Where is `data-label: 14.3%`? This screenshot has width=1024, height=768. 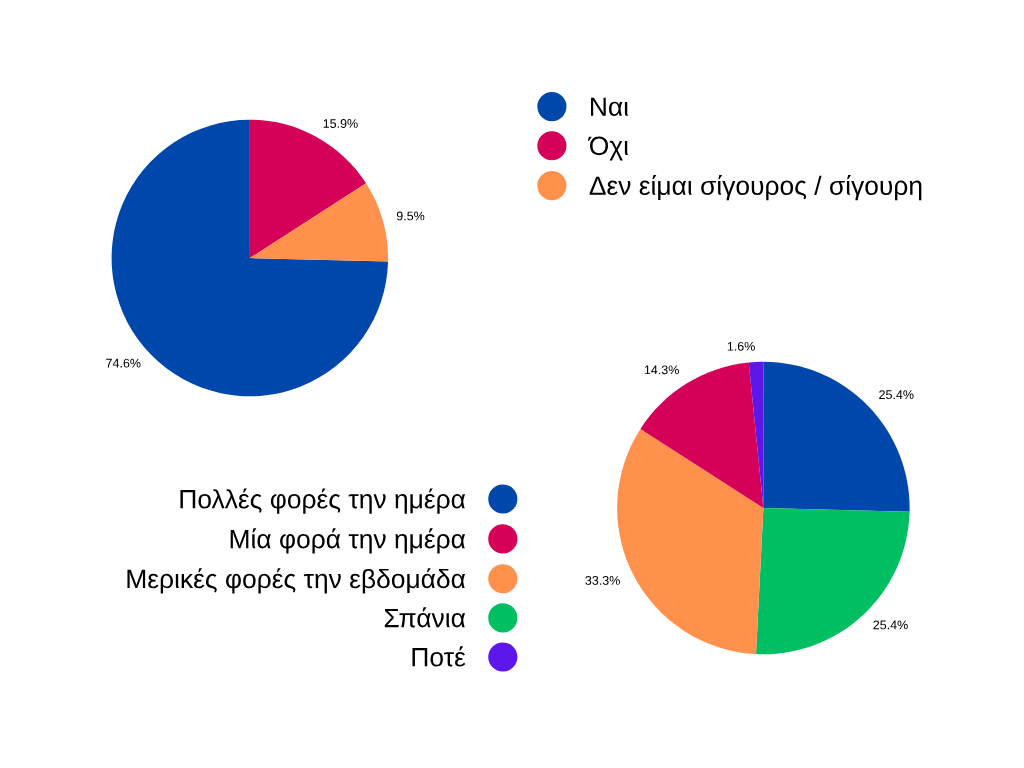 data-label: 14.3% is located at coordinates (661, 370).